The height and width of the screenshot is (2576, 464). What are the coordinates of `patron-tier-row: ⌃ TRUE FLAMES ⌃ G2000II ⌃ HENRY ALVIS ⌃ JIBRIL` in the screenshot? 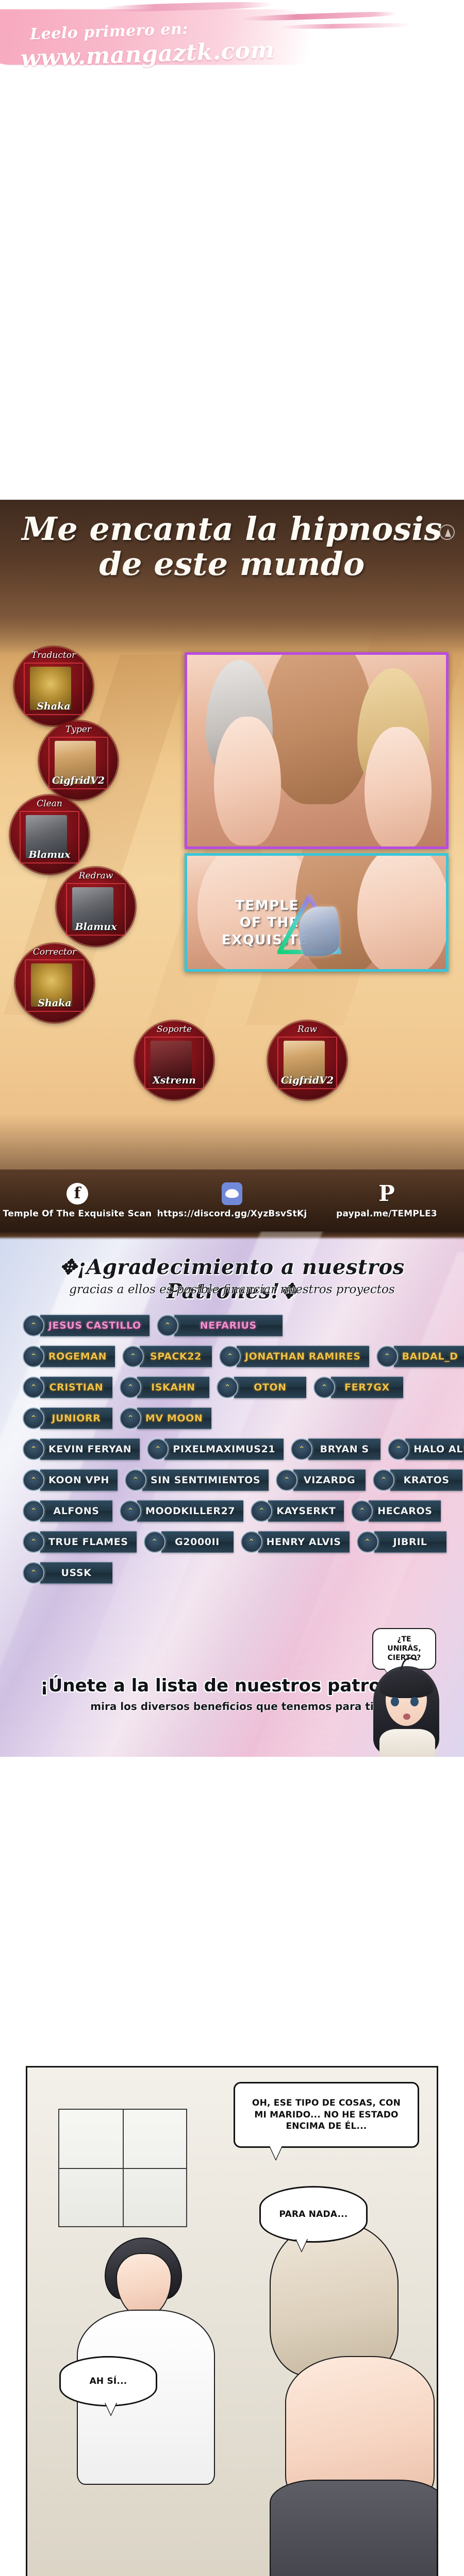 It's located at (232, 1542).